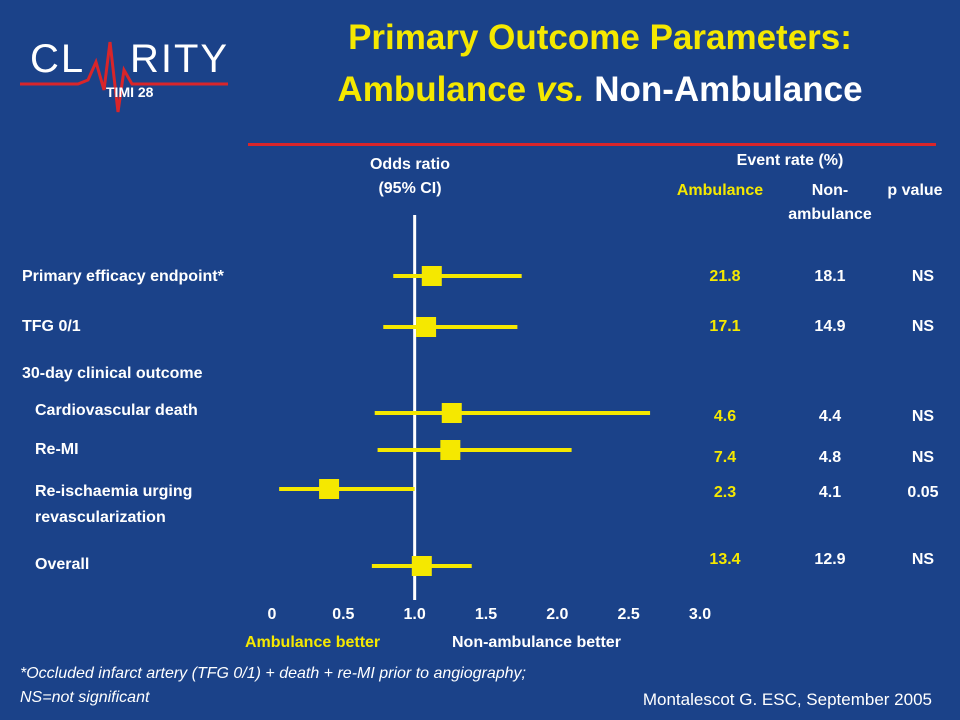 Image resolution: width=960 pixels, height=720 pixels. I want to click on non-amb-value-overall: 12.9, so click(830, 559).